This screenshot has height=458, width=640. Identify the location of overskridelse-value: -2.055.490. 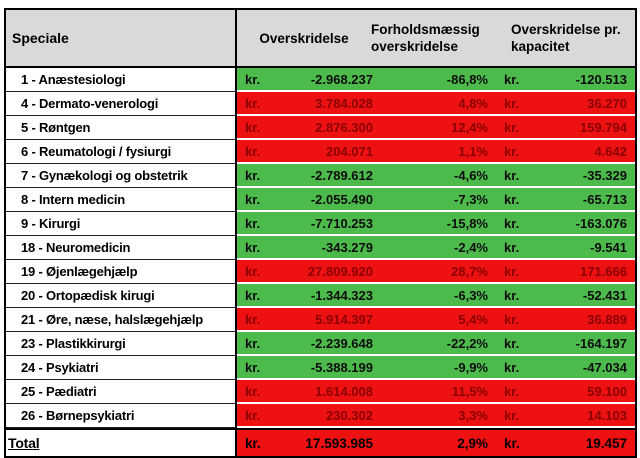
(341, 199).